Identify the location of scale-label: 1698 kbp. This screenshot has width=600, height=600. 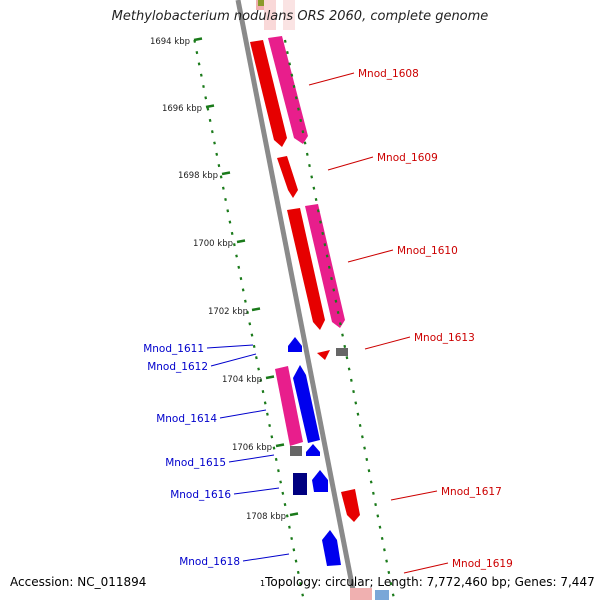
(198, 176).